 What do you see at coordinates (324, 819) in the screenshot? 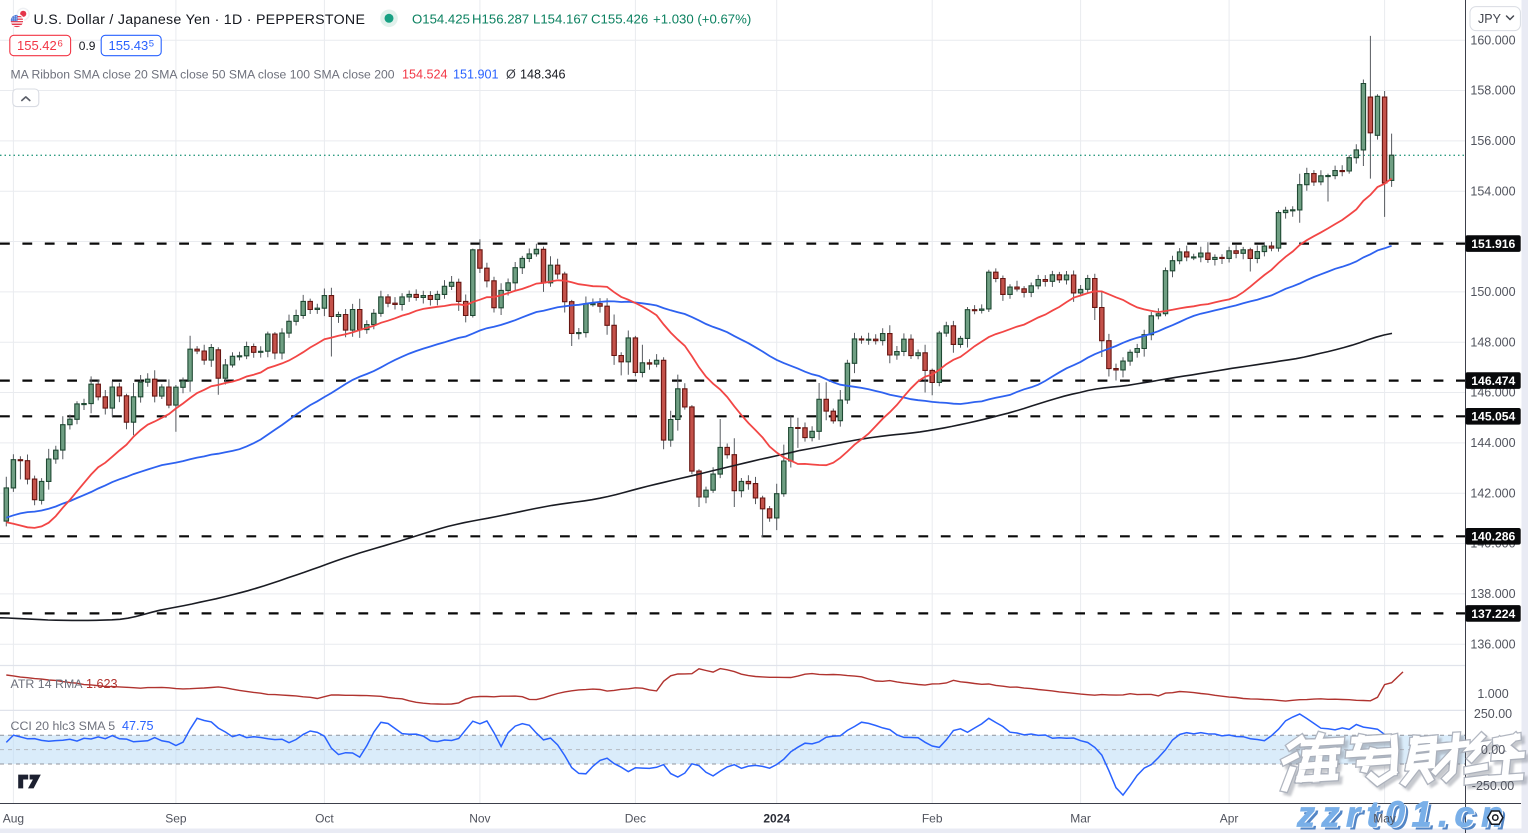
I see `svg-text: Oct` at bounding box center [324, 819].